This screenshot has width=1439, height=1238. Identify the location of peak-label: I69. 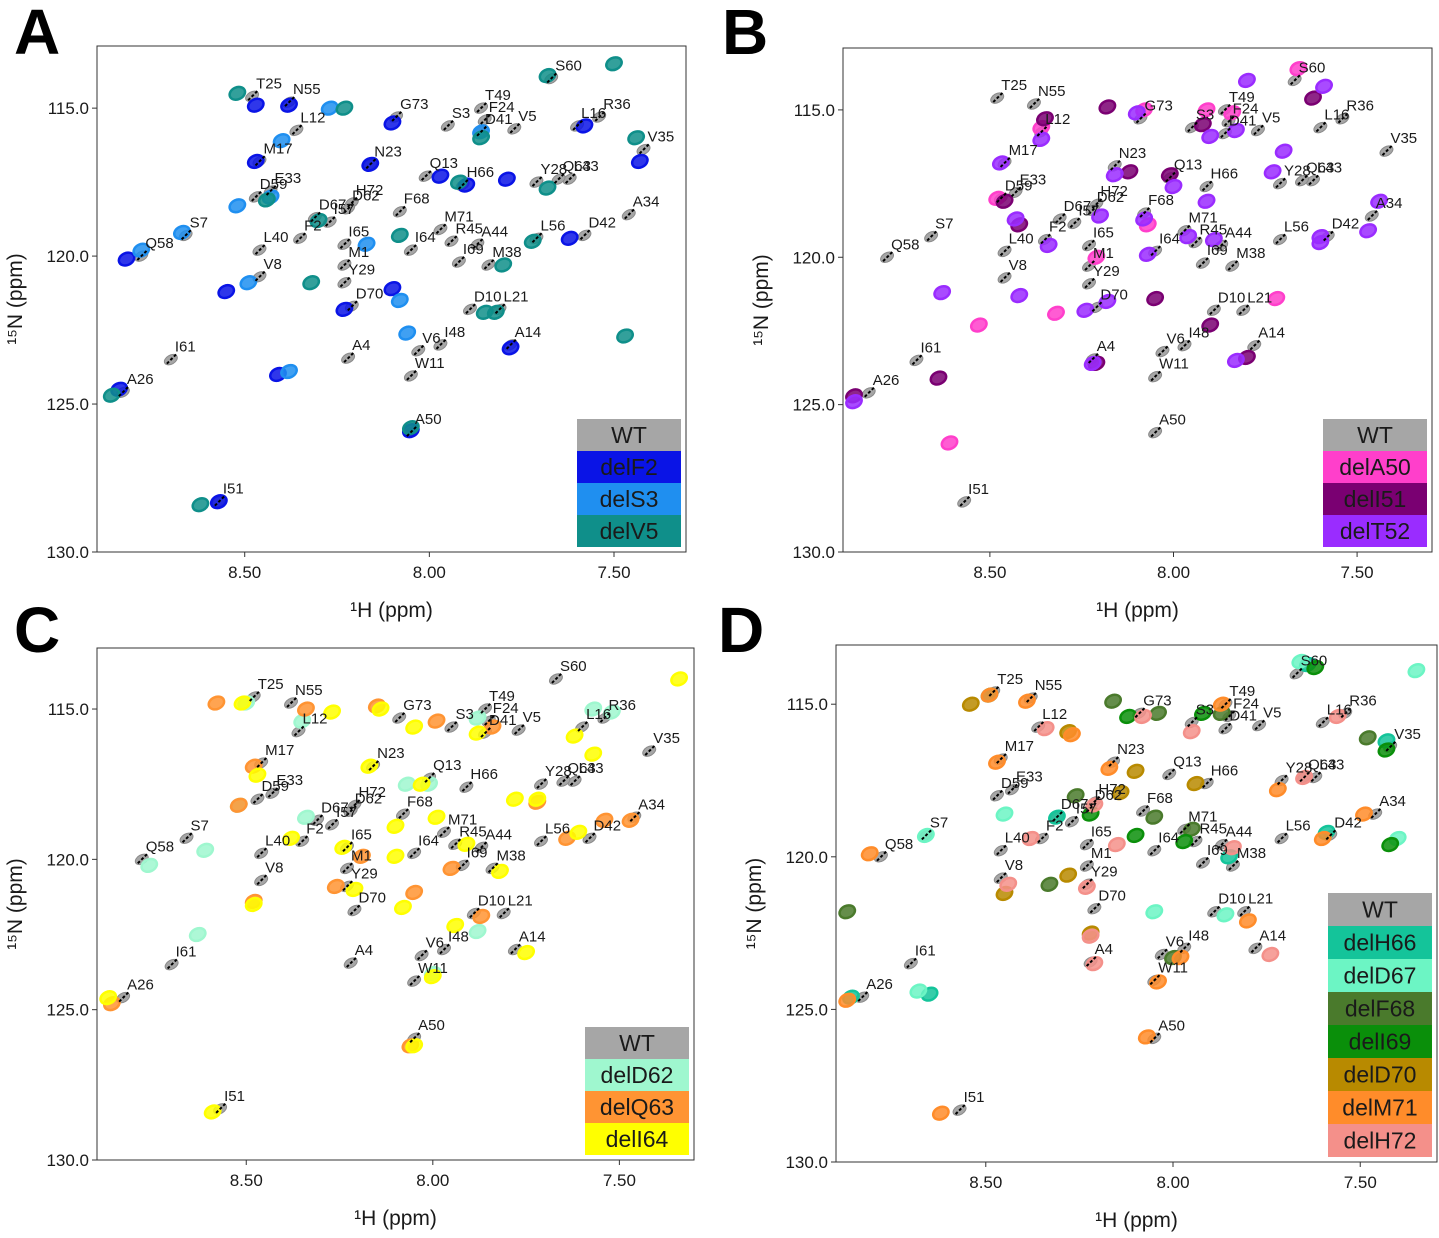
(1217, 850).